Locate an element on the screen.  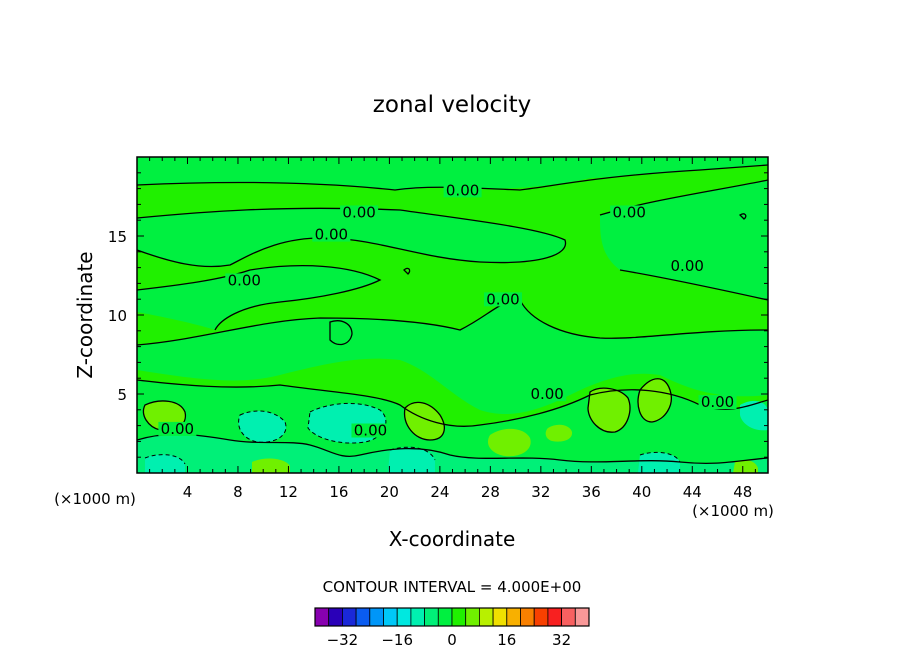
colorbar-tick-label: −32 is located at coordinates (343, 640).